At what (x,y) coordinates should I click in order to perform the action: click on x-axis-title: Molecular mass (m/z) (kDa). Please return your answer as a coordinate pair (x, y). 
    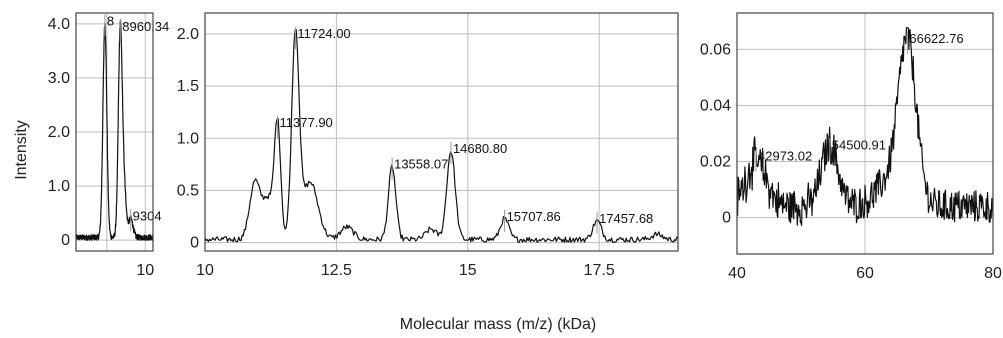
    Looking at the image, I should click on (498, 324).